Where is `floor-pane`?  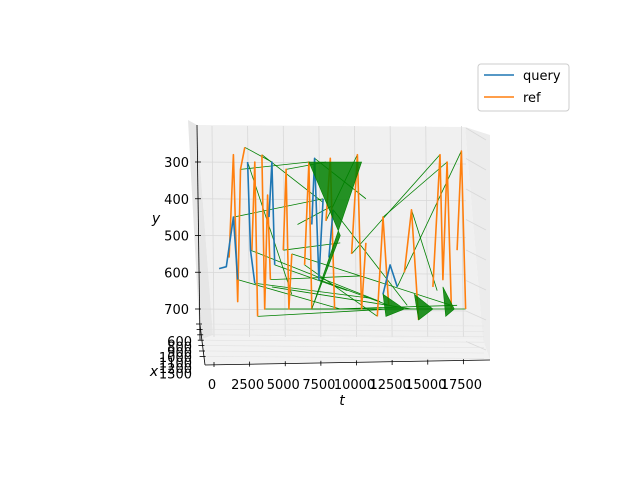
floor-pane is located at coordinates (345, 350).